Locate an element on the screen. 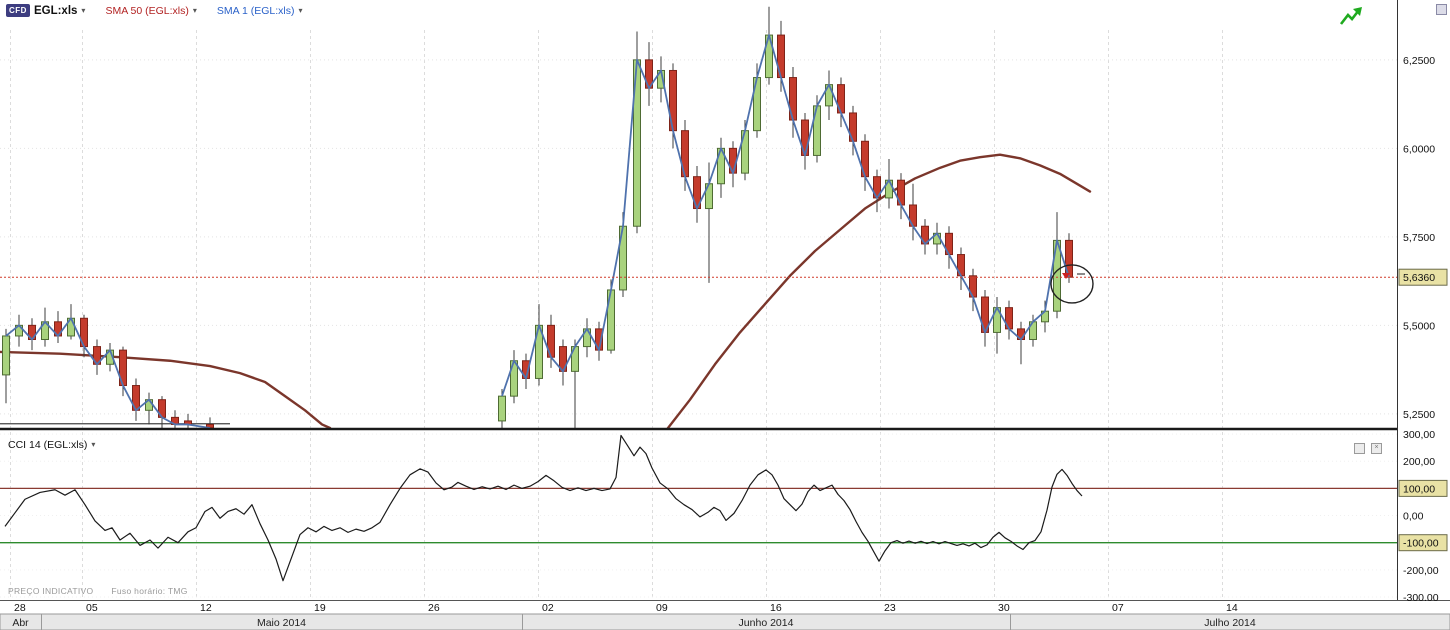  instrument-selector: CFD EGL:xls is located at coordinates (45, 10).